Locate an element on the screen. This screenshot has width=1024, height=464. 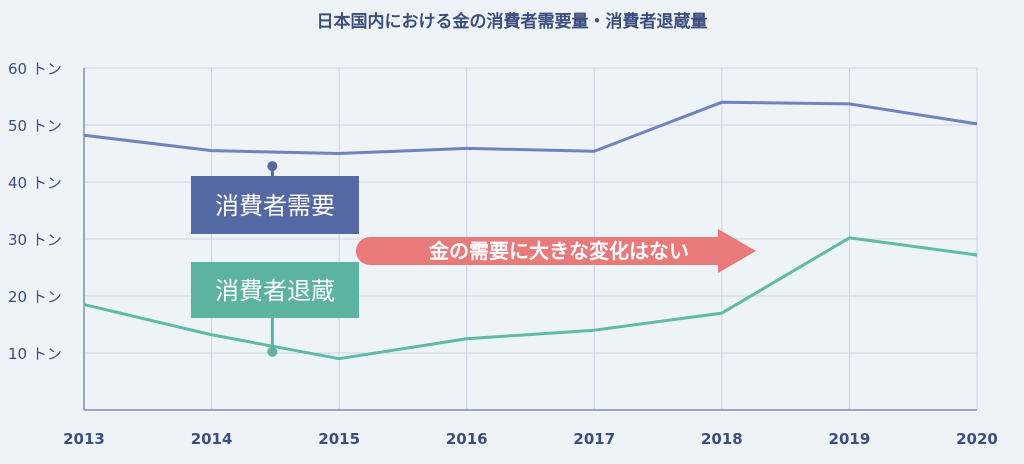
y-tick-label: 50 トン is located at coordinates (35, 126).